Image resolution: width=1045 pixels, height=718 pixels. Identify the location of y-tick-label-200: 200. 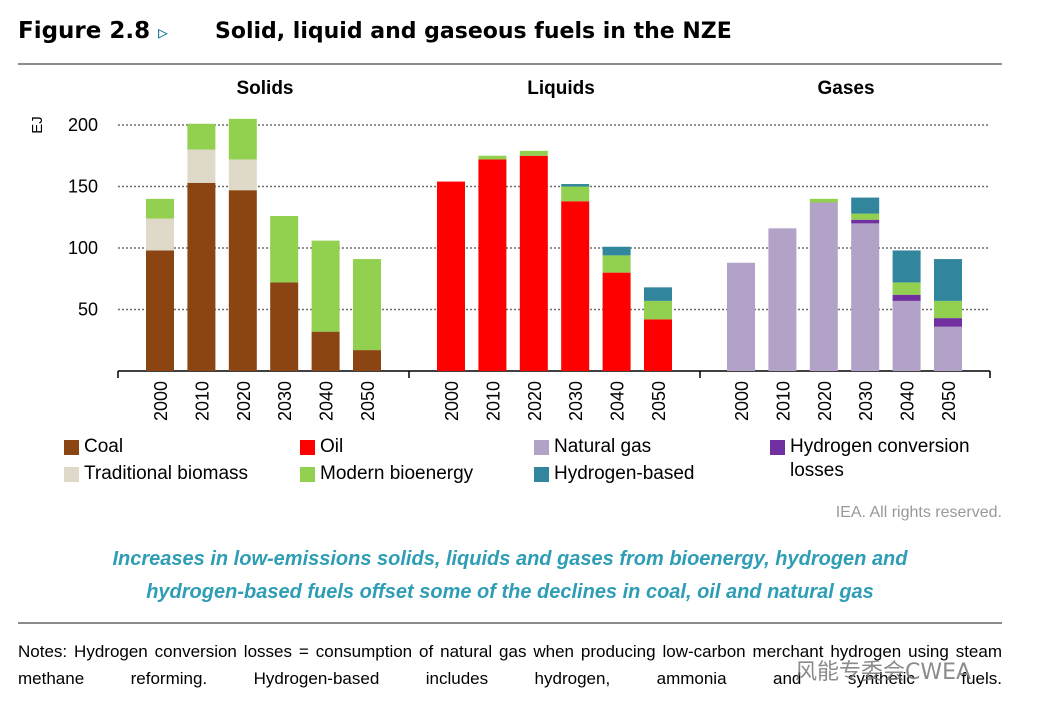
(83, 125).